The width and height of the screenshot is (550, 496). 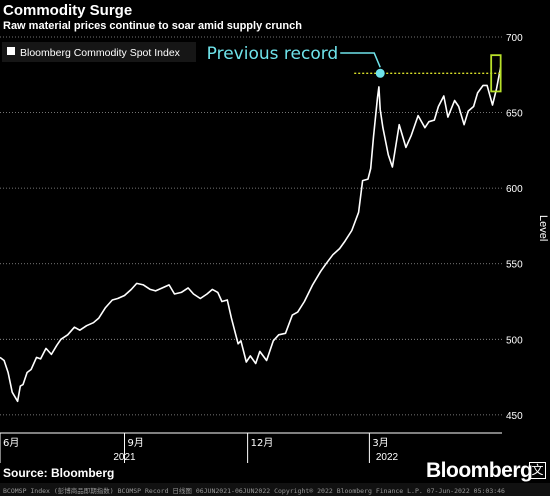 I want to click on x-year-label-2022: 2022, so click(x=387, y=457).